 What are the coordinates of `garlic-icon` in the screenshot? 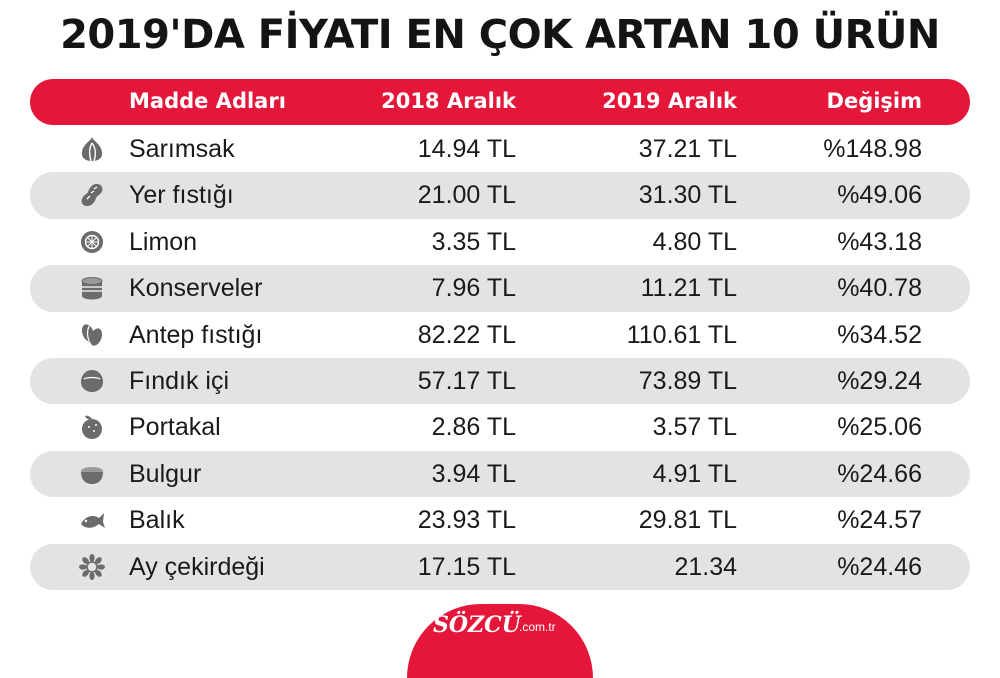 It's located at (92, 149).